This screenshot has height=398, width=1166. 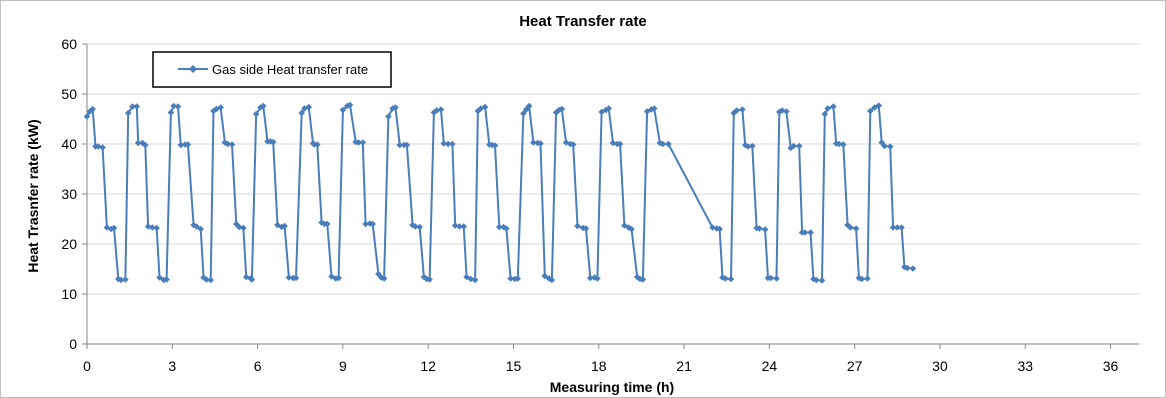 I want to click on x-tick-label: 33, so click(x=1025, y=366).